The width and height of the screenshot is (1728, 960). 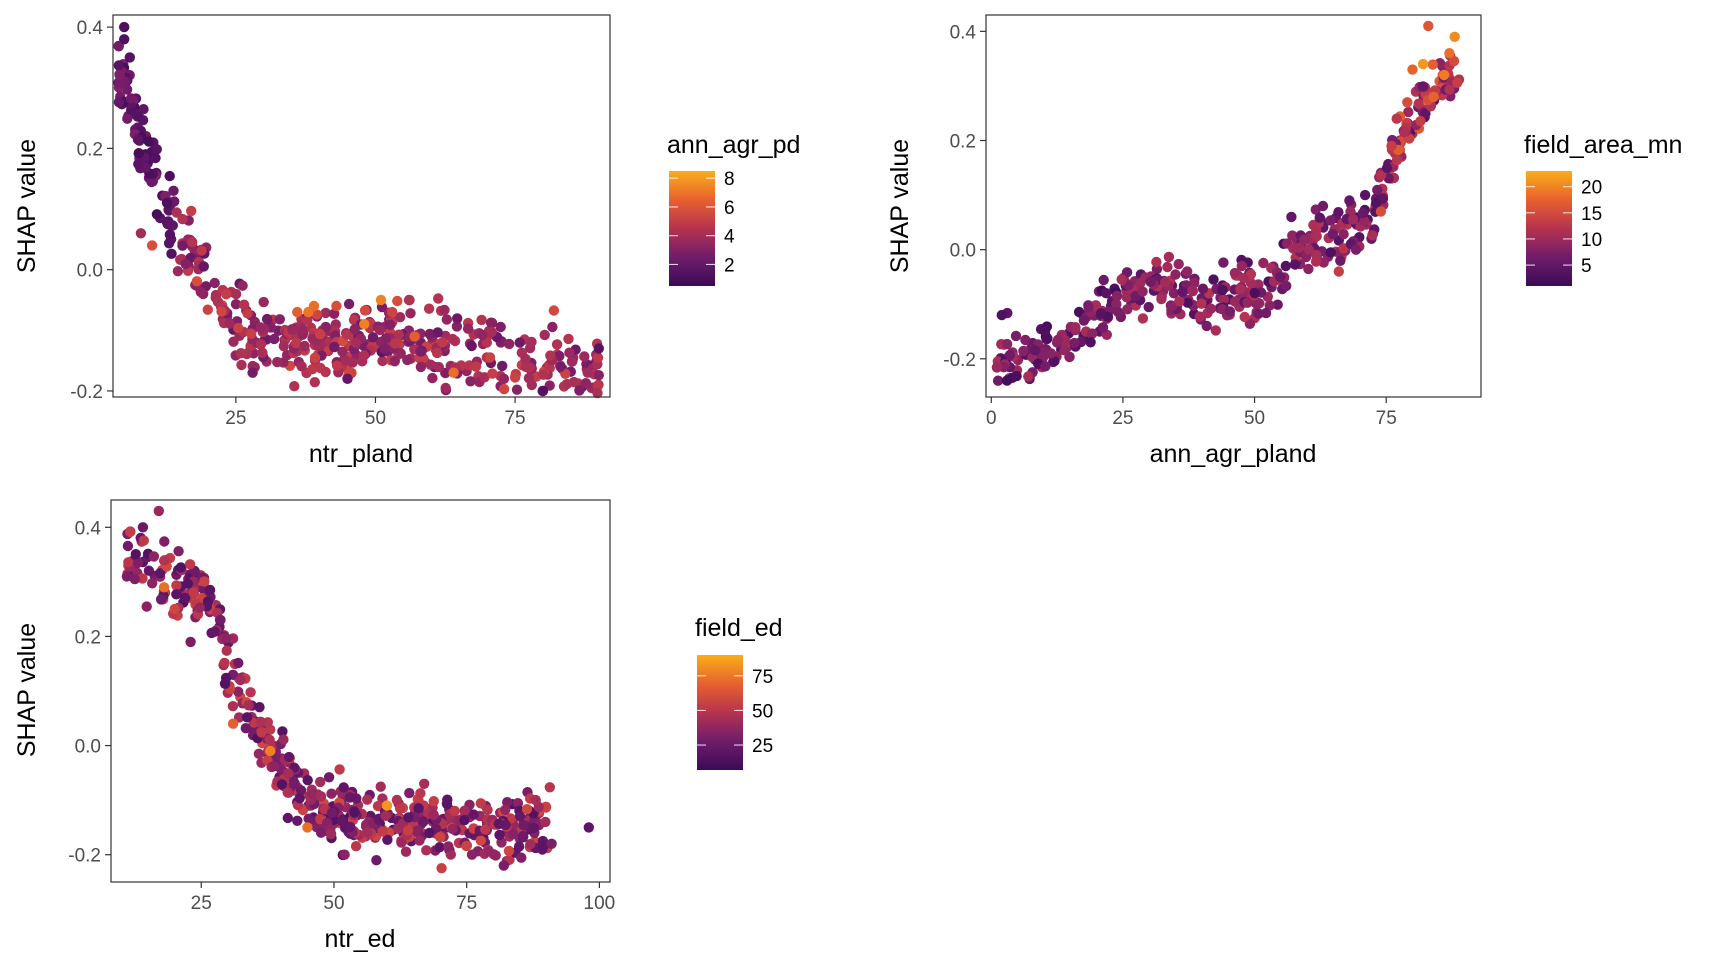 What do you see at coordinates (964, 196) in the screenshot?
I see `y-axis-ticks: -0.2 0.0 0.2 0.4` at bounding box center [964, 196].